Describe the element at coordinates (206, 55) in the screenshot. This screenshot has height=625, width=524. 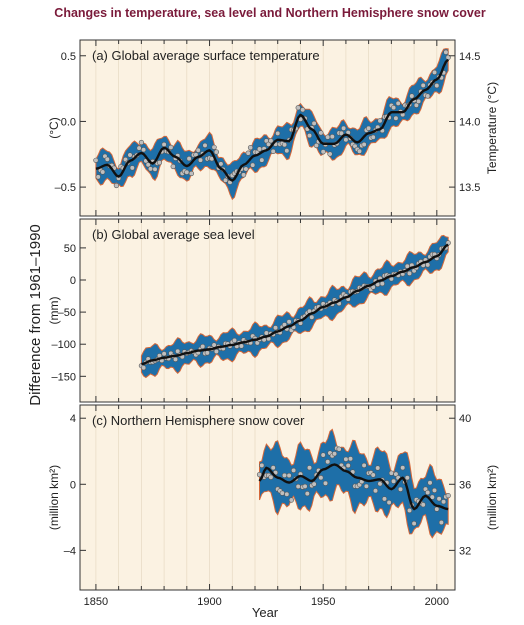
I see `panel-title: (a) Global average surface temperature` at that location.